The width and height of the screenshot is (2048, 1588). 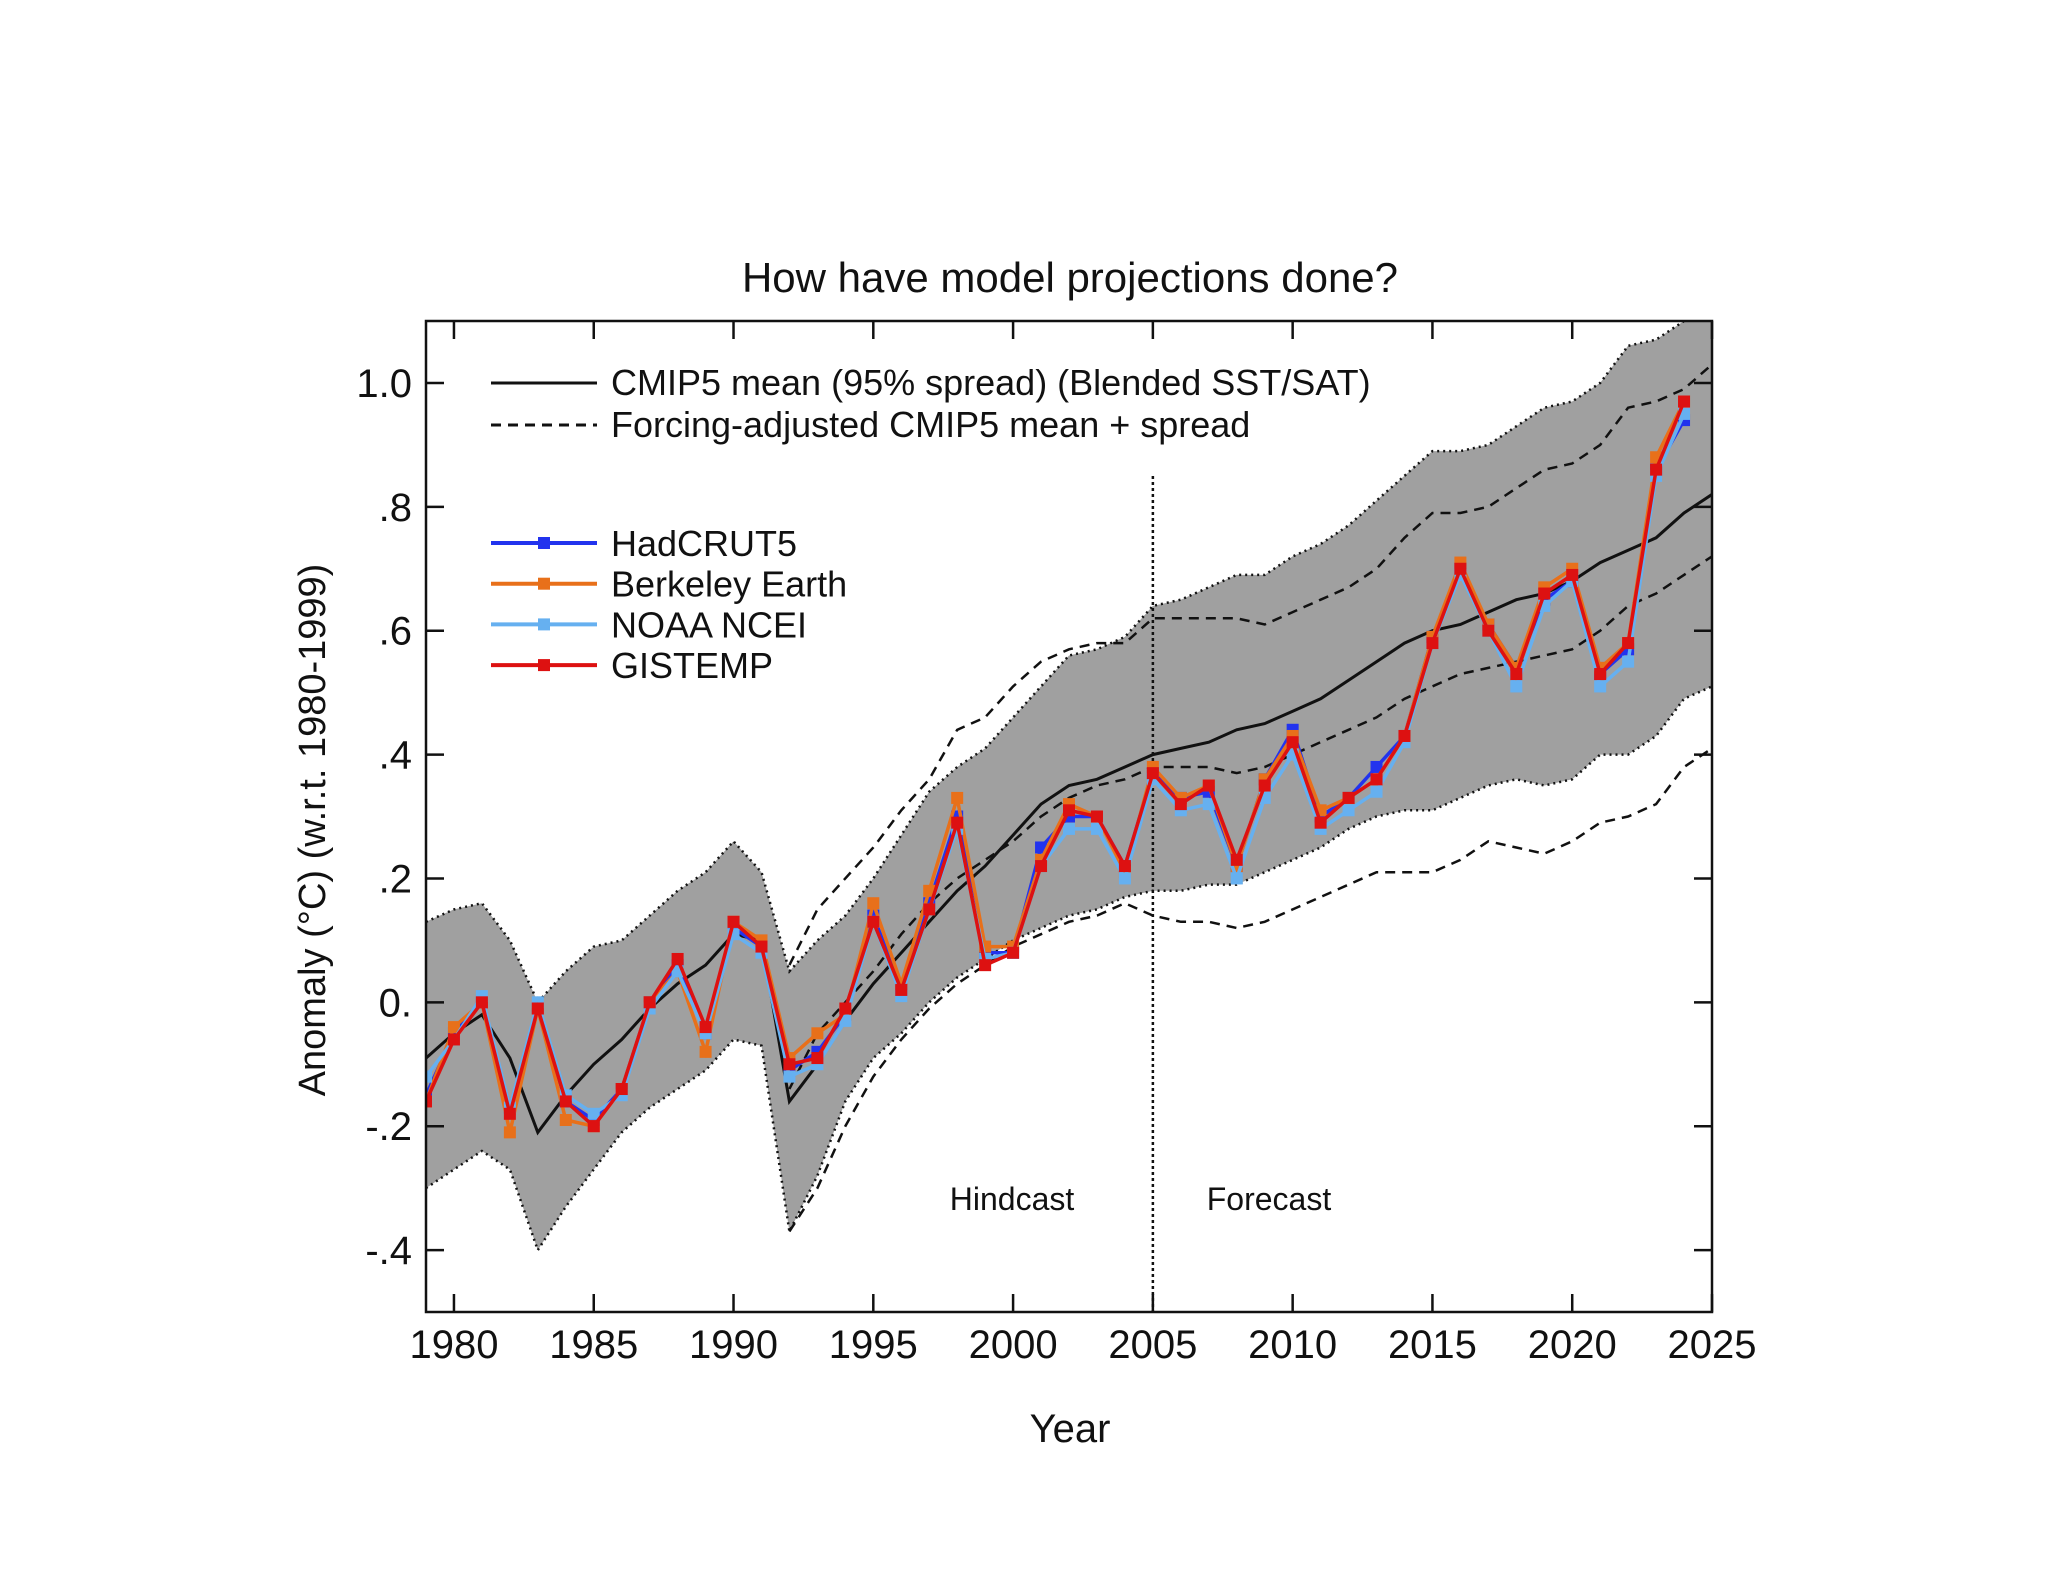 I want to click on x-tick-label: 2010, so click(x=1292, y=1345).